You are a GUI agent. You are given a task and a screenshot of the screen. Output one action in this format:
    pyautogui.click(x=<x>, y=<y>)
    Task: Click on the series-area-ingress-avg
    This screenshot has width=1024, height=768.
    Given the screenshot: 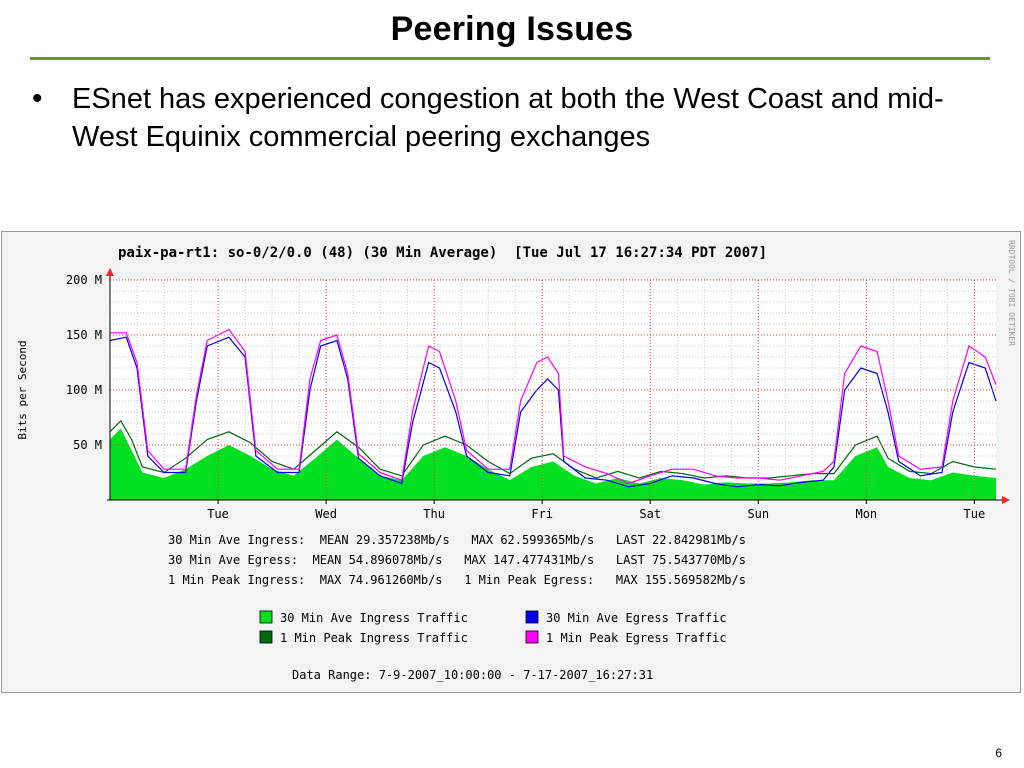 What is the action you would take?
    pyautogui.click(x=553, y=464)
    